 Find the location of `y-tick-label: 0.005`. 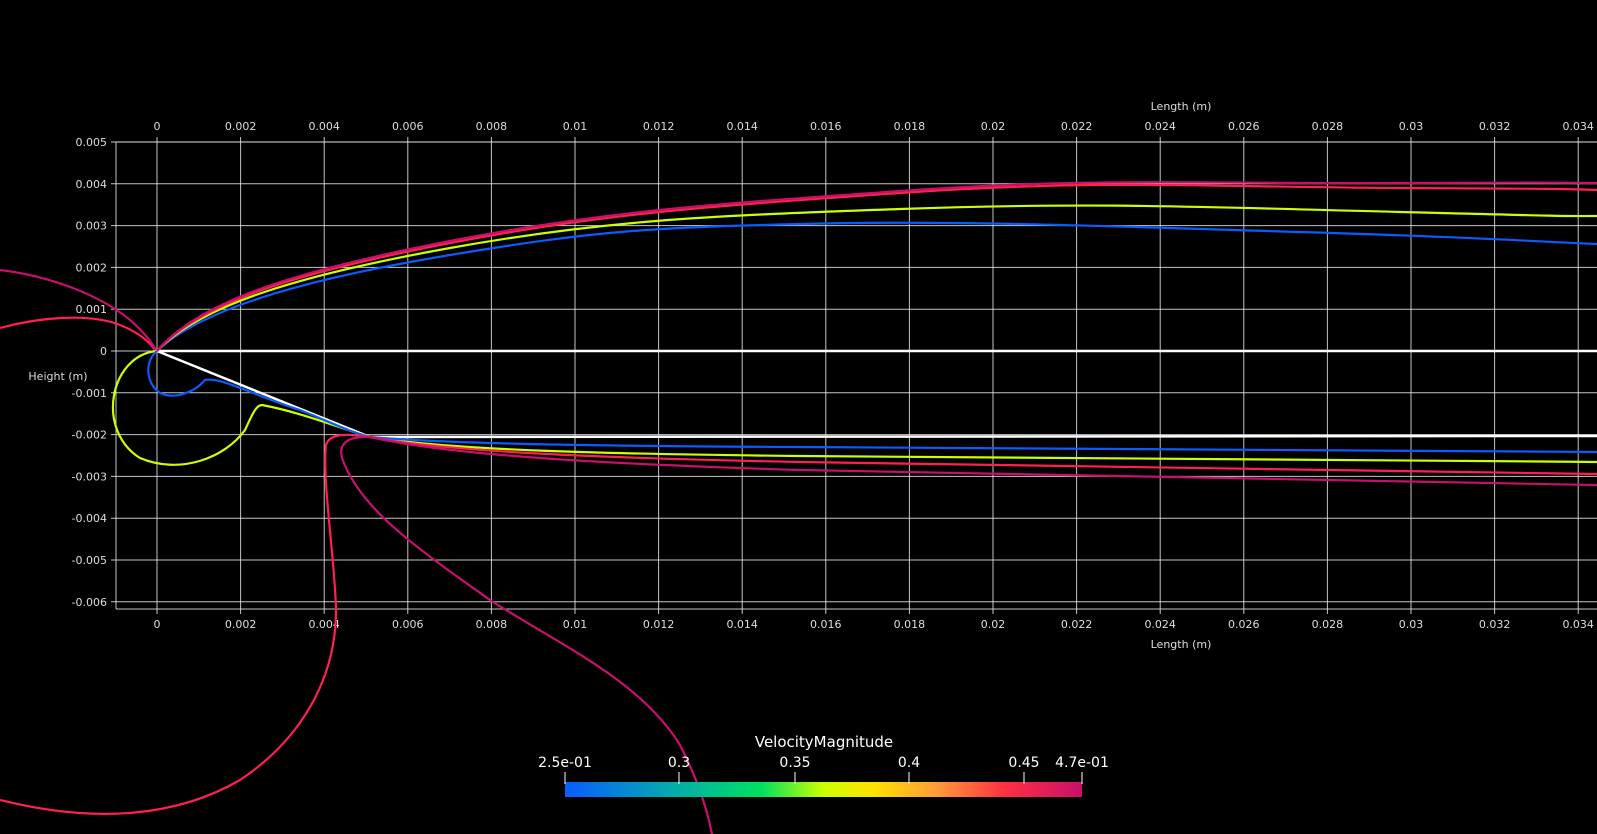

y-tick-label: 0.005 is located at coordinates (92, 142).